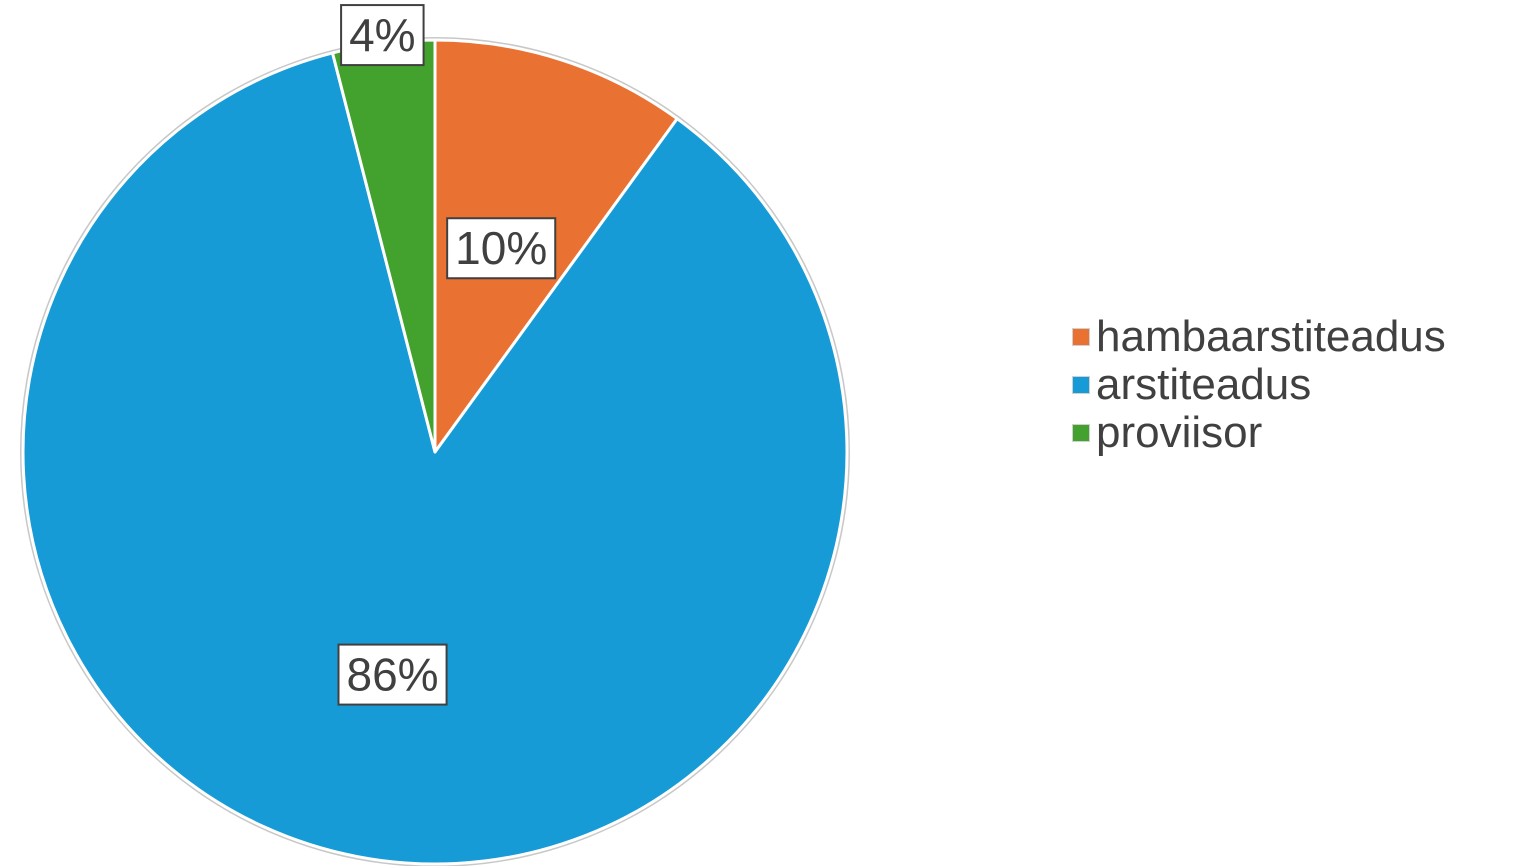 The width and height of the screenshot is (1536, 866). What do you see at coordinates (447, 355) in the screenshot?
I see `pie-data-labels: 10% 86% 4%` at bounding box center [447, 355].